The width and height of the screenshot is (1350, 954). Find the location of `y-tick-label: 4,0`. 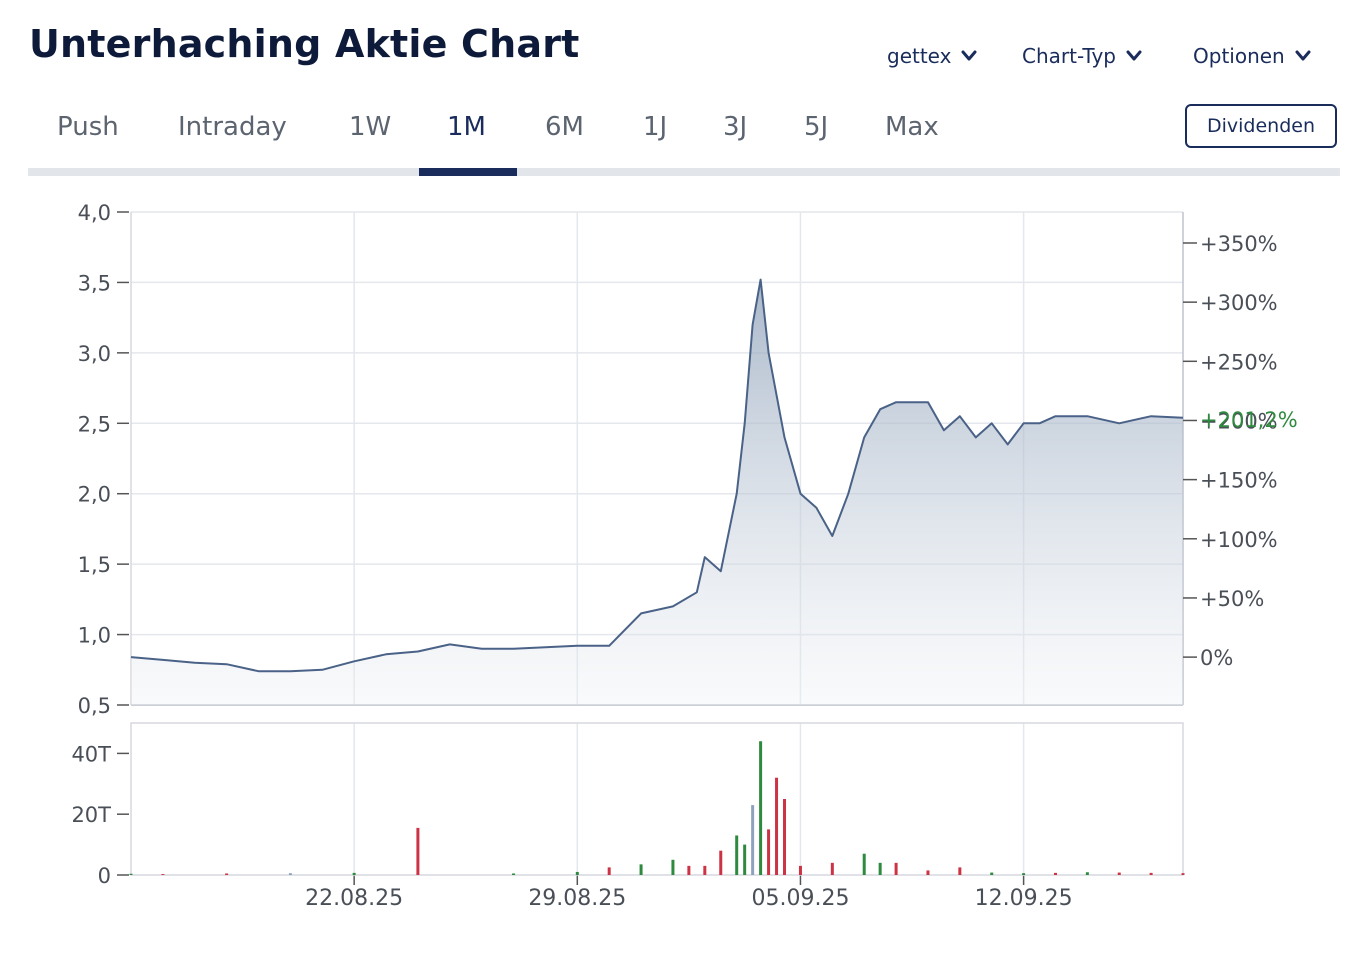

y-tick-label: 4,0 is located at coordinates (94, 213).